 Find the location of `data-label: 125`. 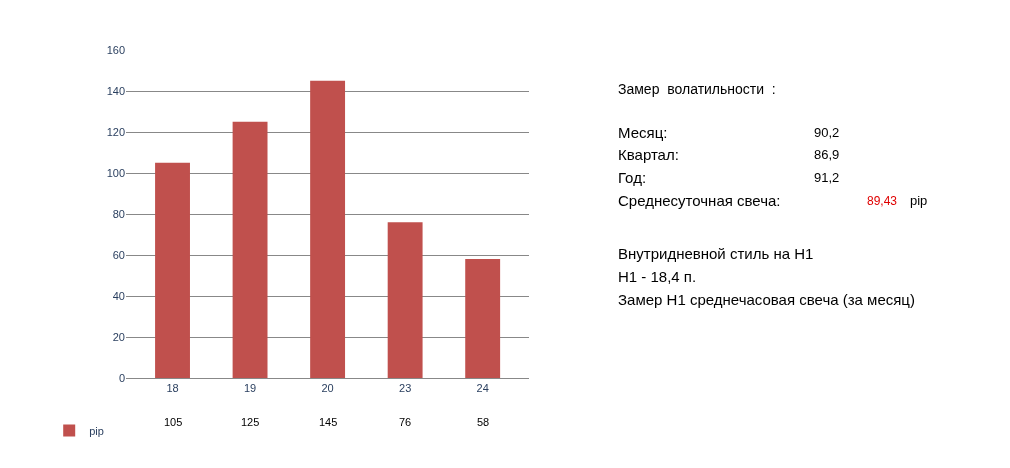

data-label: 125 is located at coordinates (250, 422).